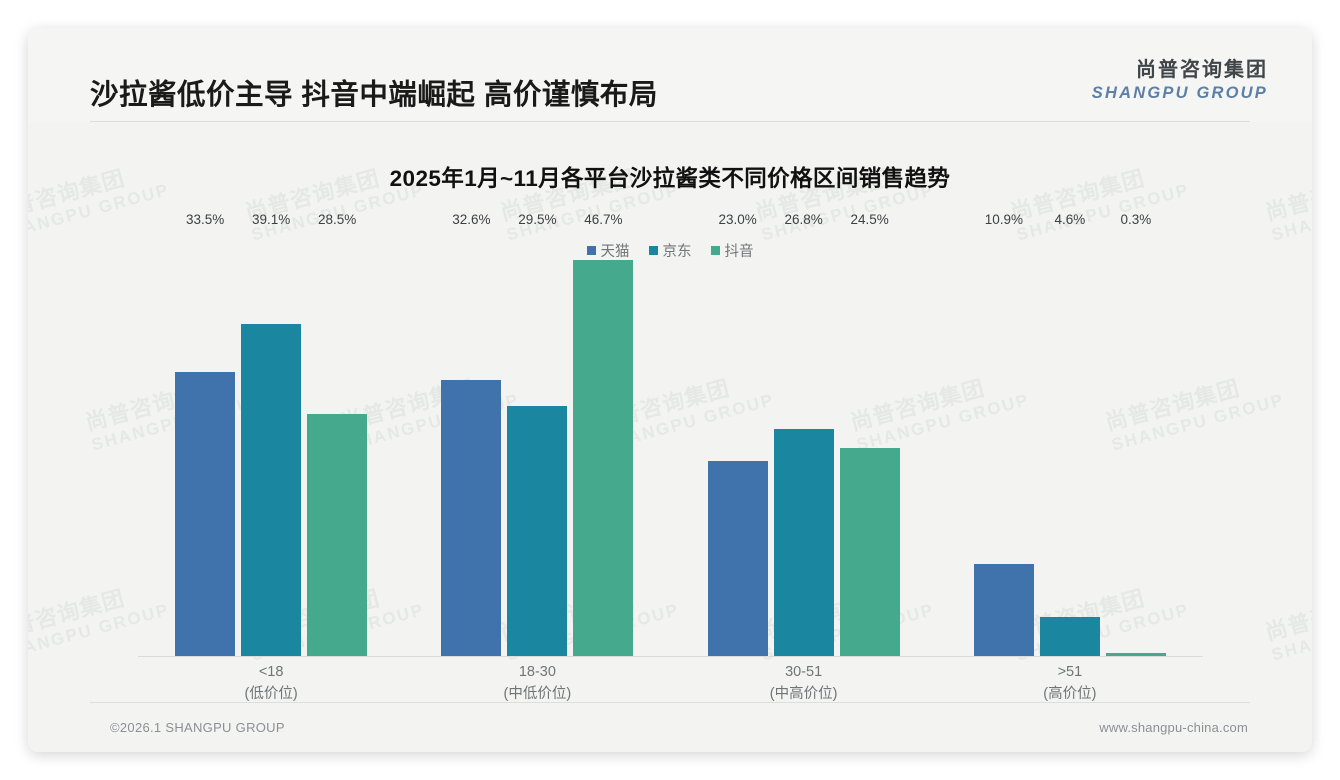  I want to click on legend-item-抖音: 抖音, so click(732, 250).